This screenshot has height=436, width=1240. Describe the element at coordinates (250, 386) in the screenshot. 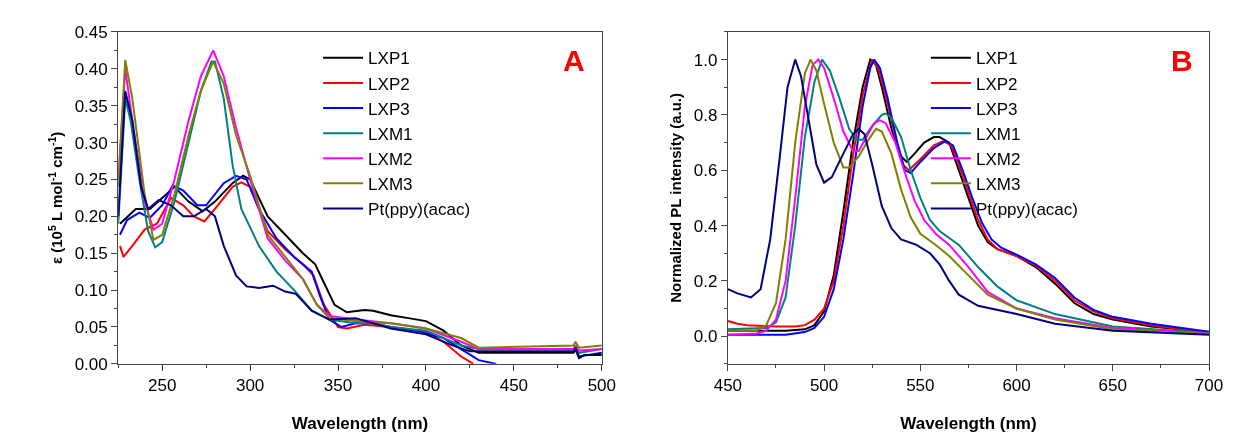

I see `x-tick-label: 300` at that location.